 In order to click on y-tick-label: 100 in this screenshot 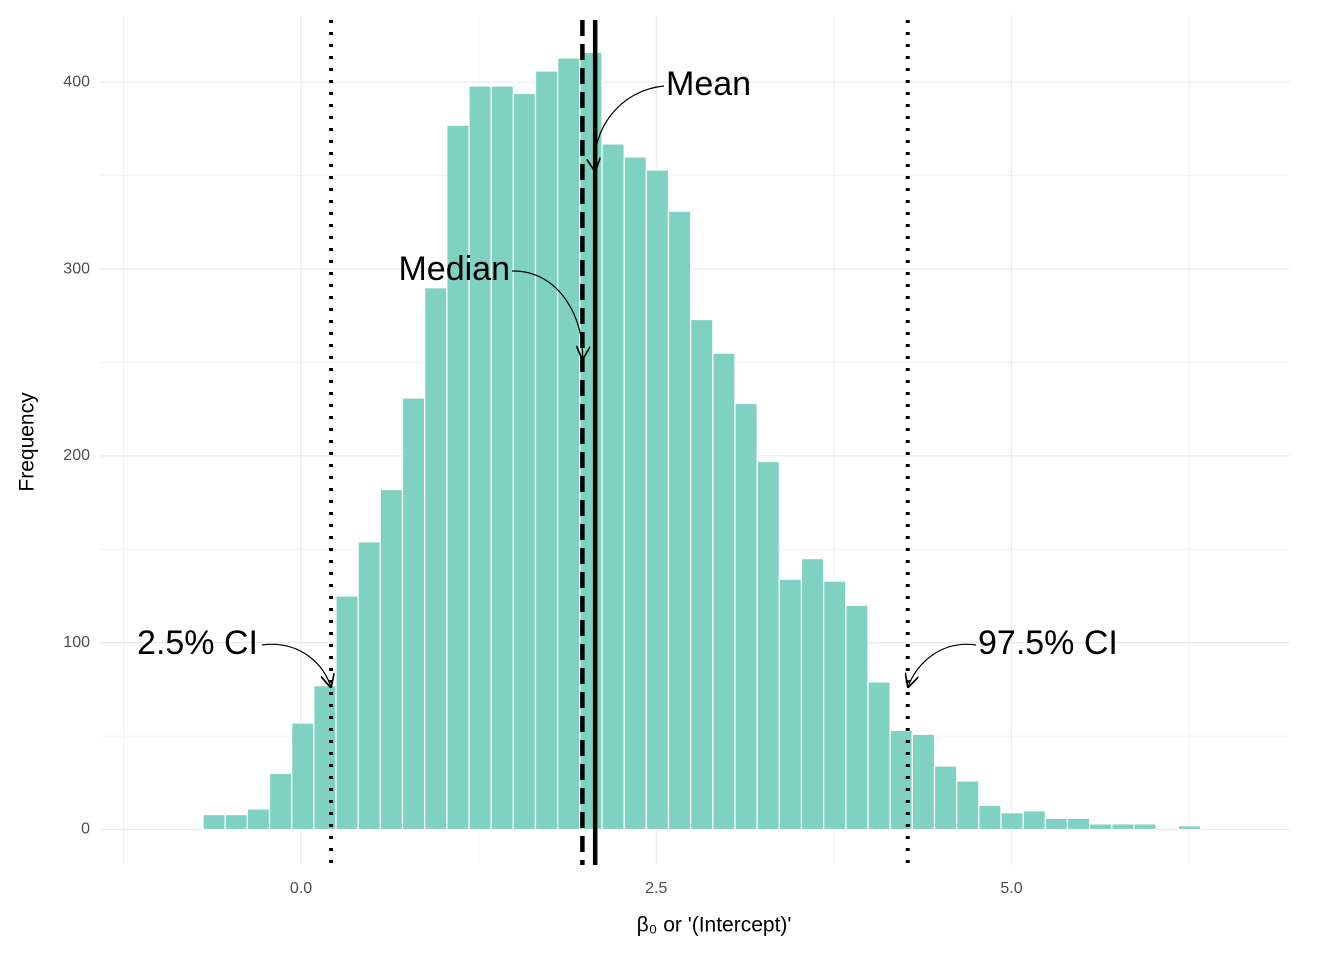, I will do `click(76, 642)`.